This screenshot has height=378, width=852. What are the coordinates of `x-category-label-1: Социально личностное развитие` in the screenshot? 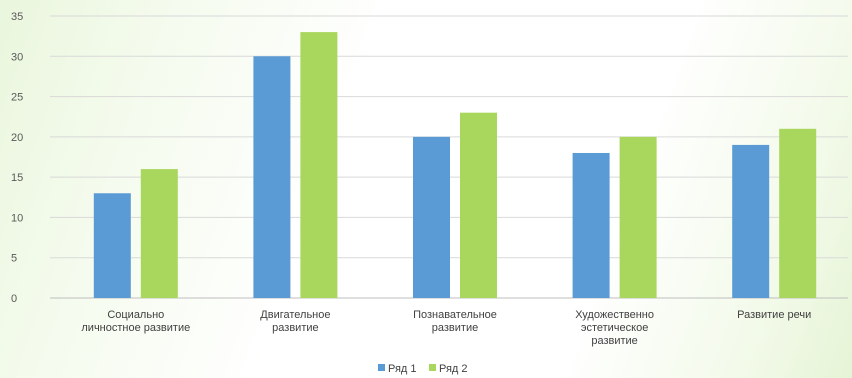 It's located at (135, 321).